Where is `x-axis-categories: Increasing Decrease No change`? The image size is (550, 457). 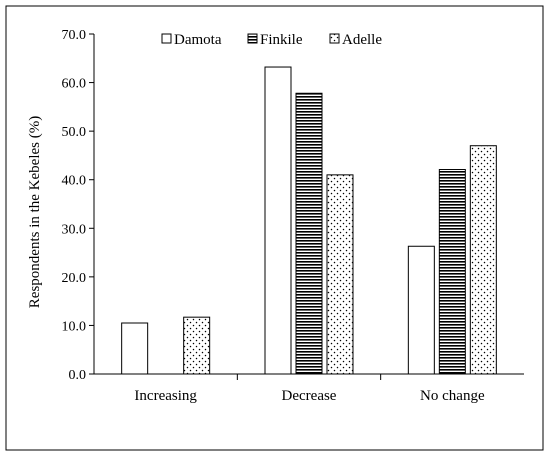 x-axis-categories: Increasing Decrease No change is located at coordinates (309, 396).